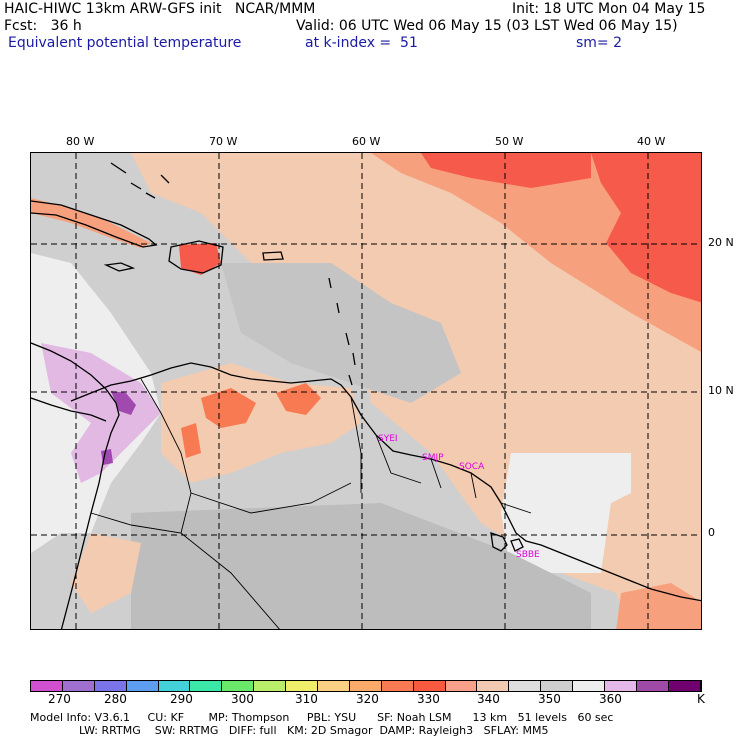  What do you see at coordinates (361, 43) in the screenshot?
I see `level-index: at k-index = 51` at bounding box center [361, 43].